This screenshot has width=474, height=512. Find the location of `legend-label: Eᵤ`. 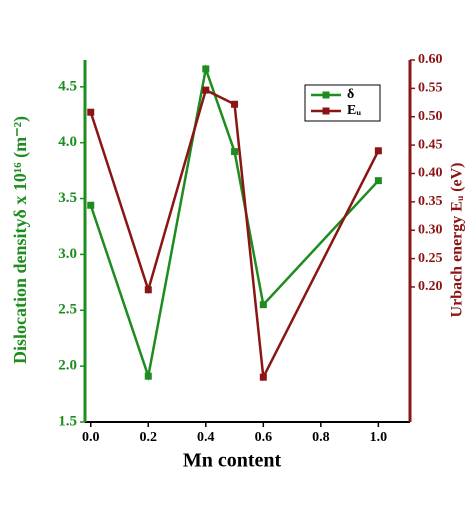

legend-label: Eᵤ is located at coordinates (354, 110).